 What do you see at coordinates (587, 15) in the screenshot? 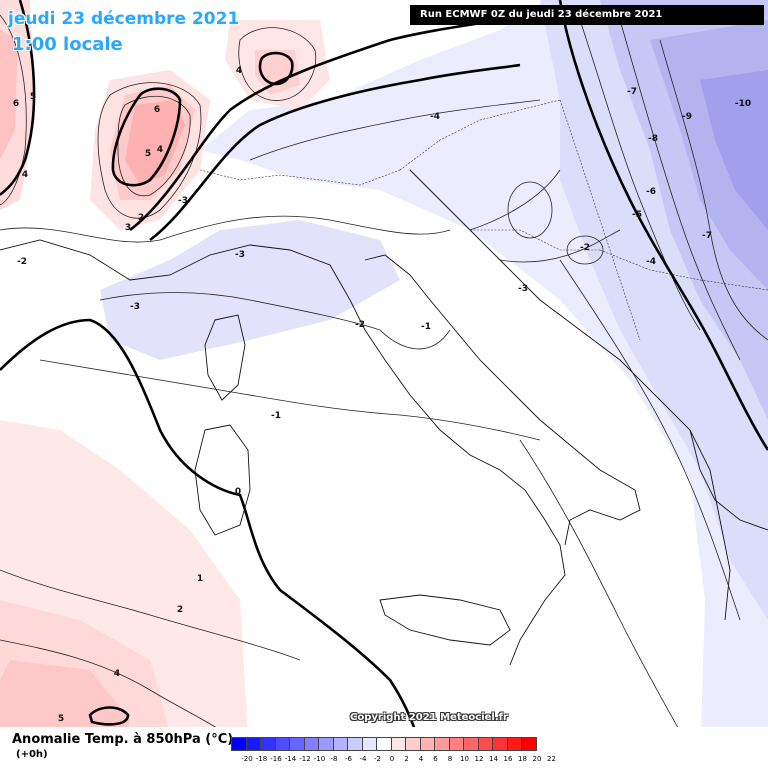
I see `model-run-banner: Run ECMWF 0Z du jeudi 23 décembre 2021` at bounding box center [587, 15].